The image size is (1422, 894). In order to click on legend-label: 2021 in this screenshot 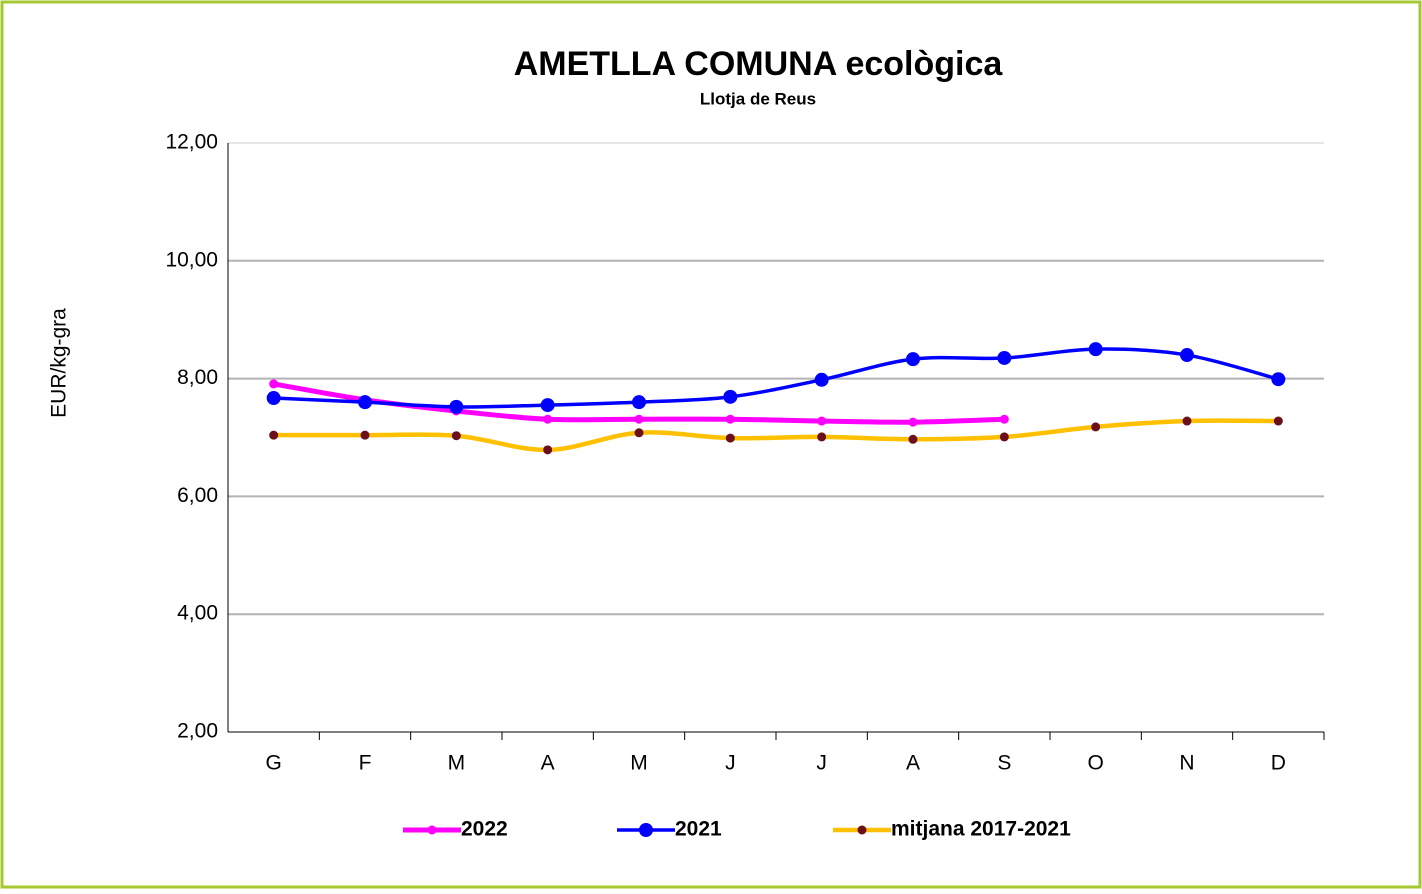, I will do `click(698, 829)`.